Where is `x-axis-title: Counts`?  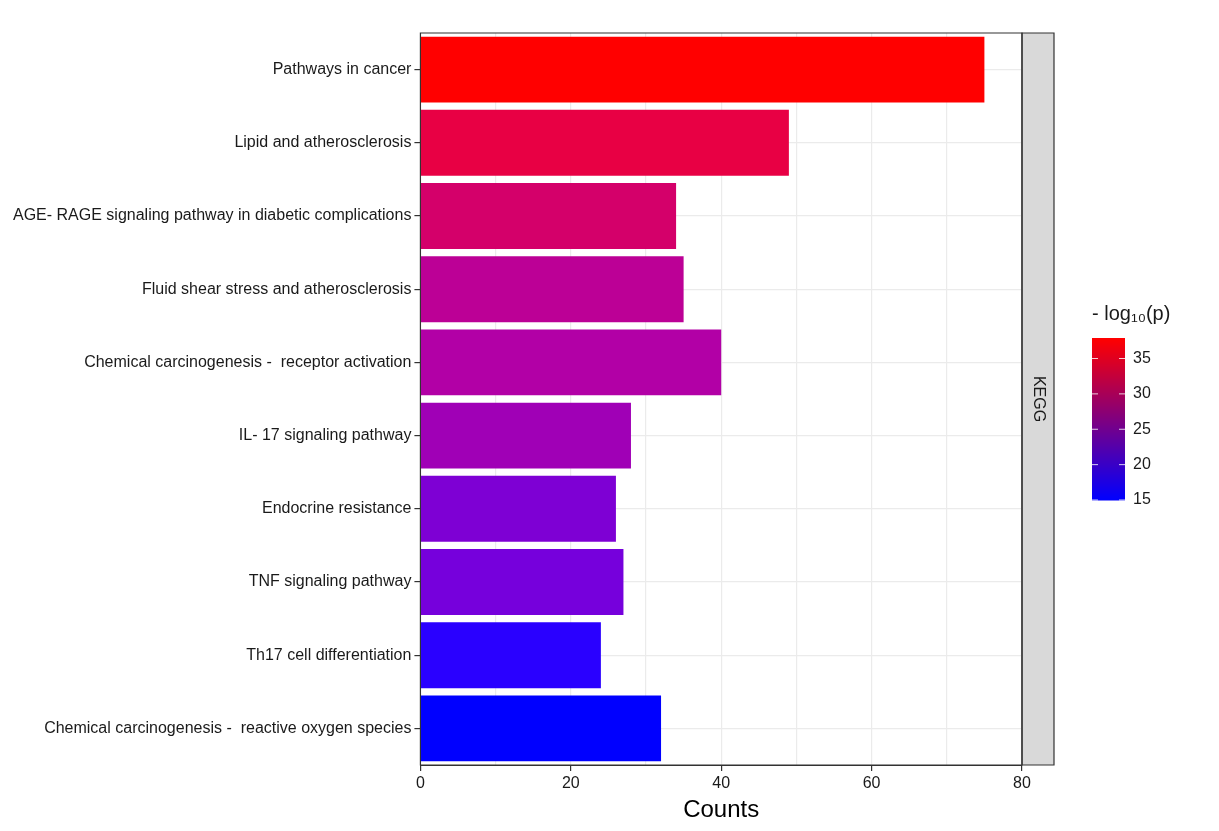
x-axis-title: Counts is located at coordinates (721, 809).